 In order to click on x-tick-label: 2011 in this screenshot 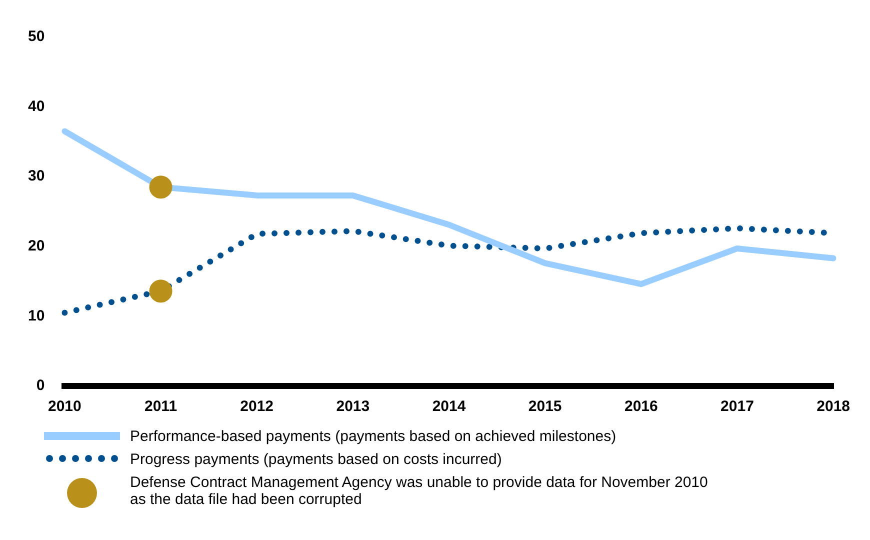, I will do `click(161, 407)`.